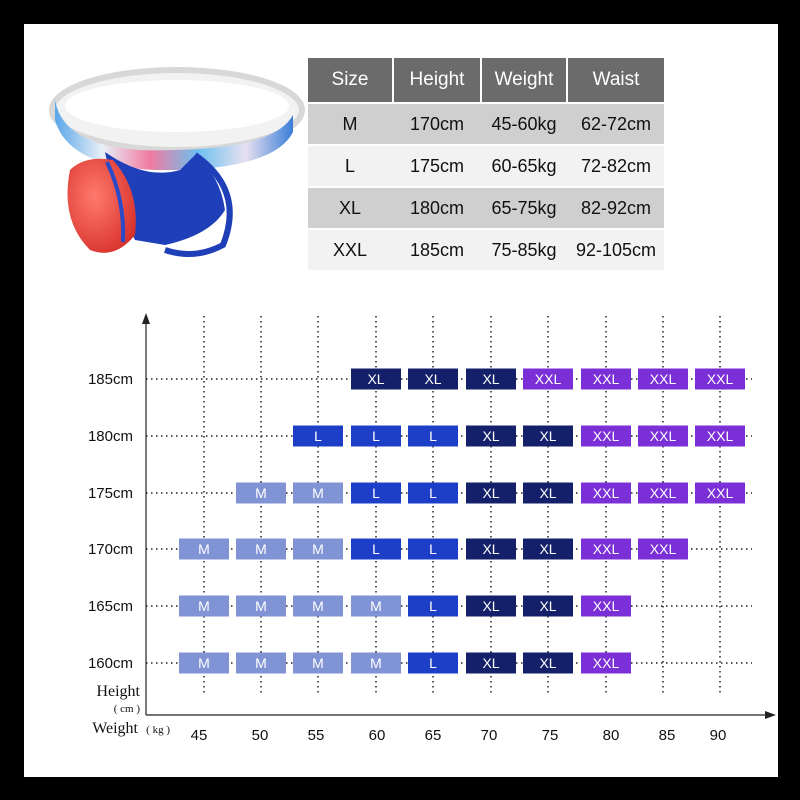 This screenshot has width=800, height=800. Describe the element at coordinates (349, 165) in the screenshot. I see `table-cell: L` at that location.